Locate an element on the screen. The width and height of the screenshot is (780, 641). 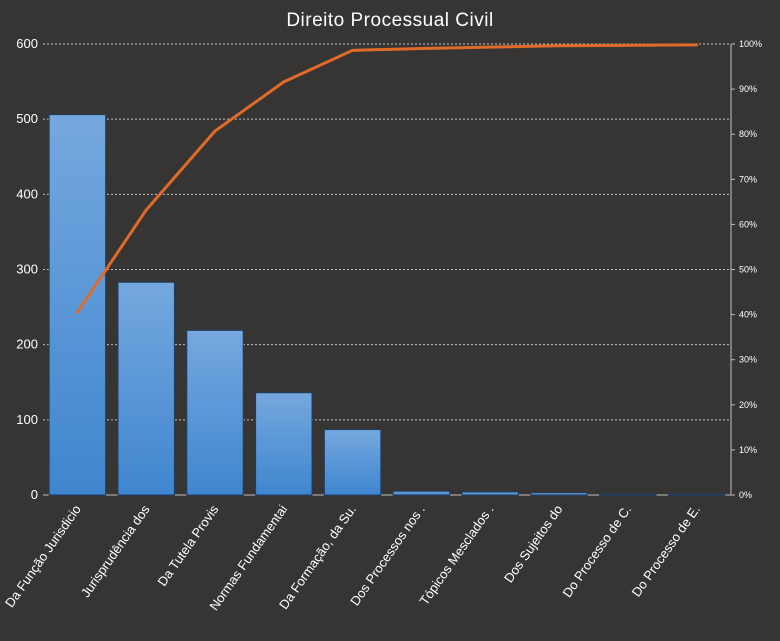
y-axis-left: 0 100 200 300 400 500 600 is located at coordinates (27, 269).